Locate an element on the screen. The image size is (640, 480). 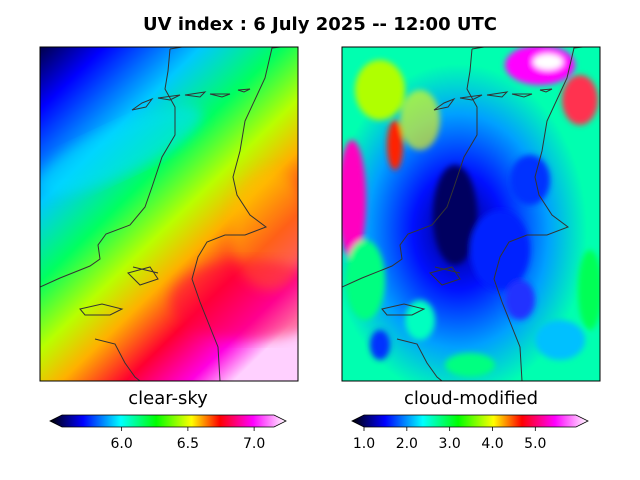
cloud-modified-colorbar-ticks: 1.0 2.0 3.0 4.0 5.0 is located at coordinates (449, 439).